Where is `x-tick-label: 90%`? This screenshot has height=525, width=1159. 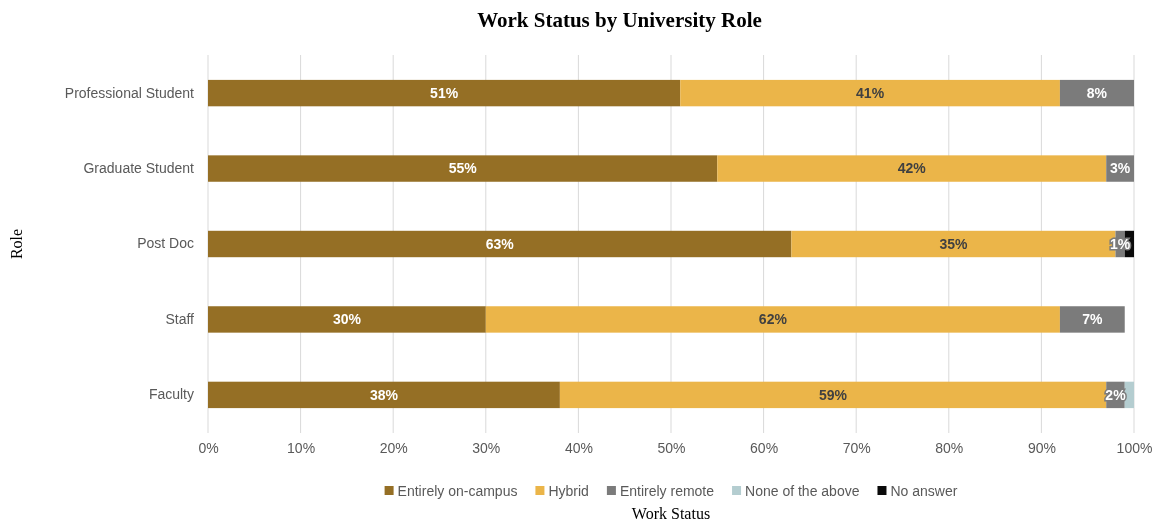 x-tick-label: 90% is located at coordinates (1041, 447).